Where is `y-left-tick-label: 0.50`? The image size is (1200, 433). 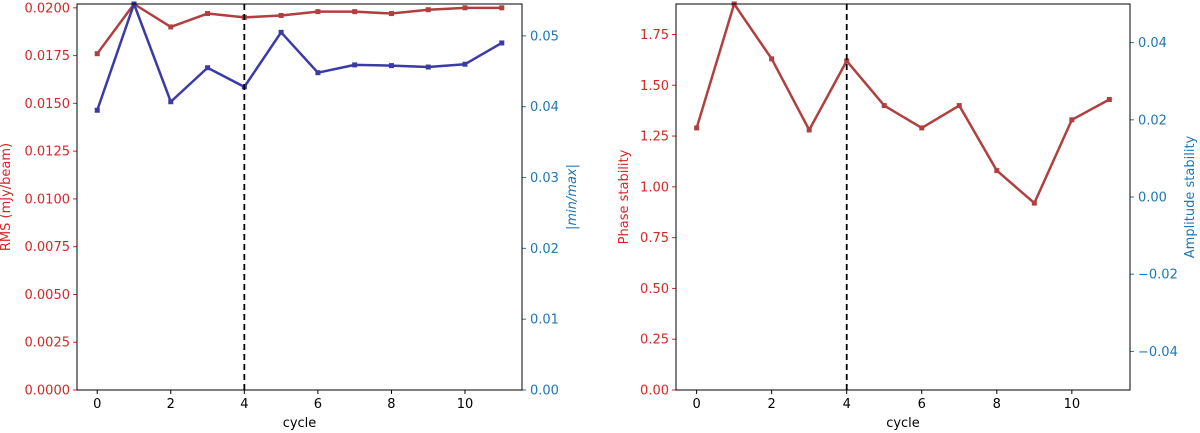
y-left-tick-label: 0.50 is located at coordinates (654, 289).